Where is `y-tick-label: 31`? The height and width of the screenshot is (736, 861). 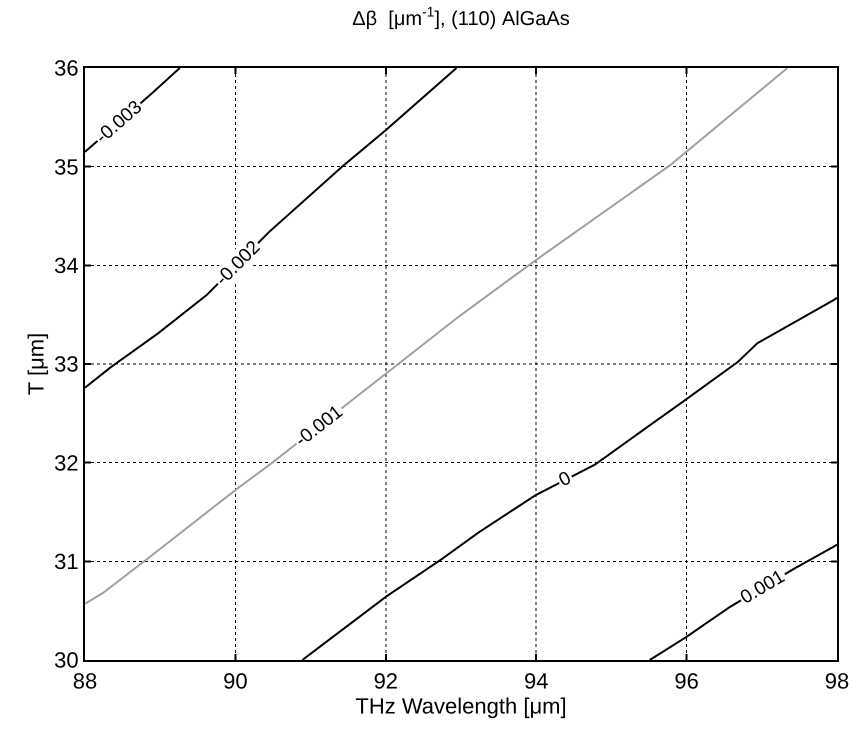 y-tick-label: 31 is located at coordinates (66, 561).